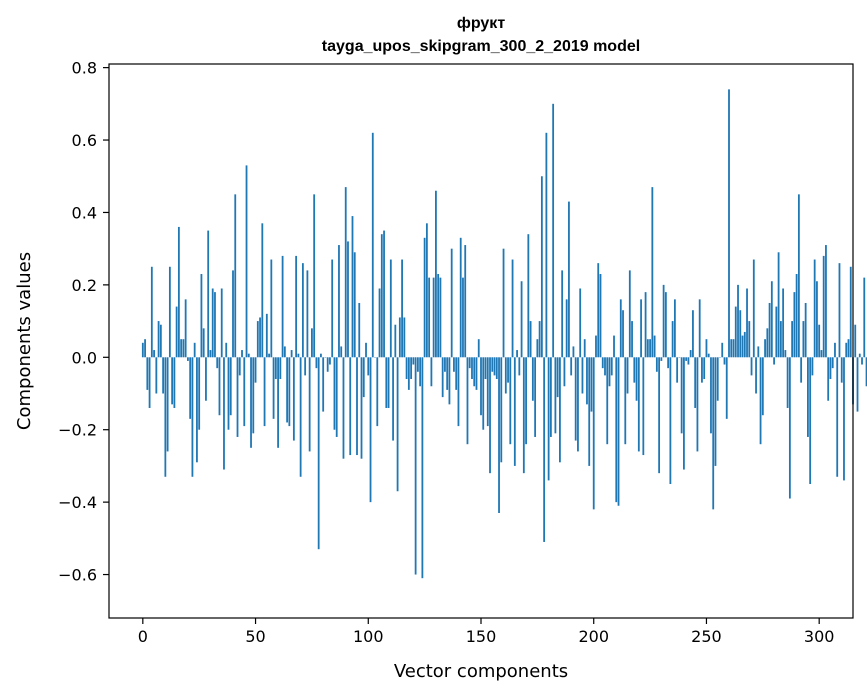 The image size is (867, 696). I want to click on y-tick-label: 0.4, so click(84, 212).